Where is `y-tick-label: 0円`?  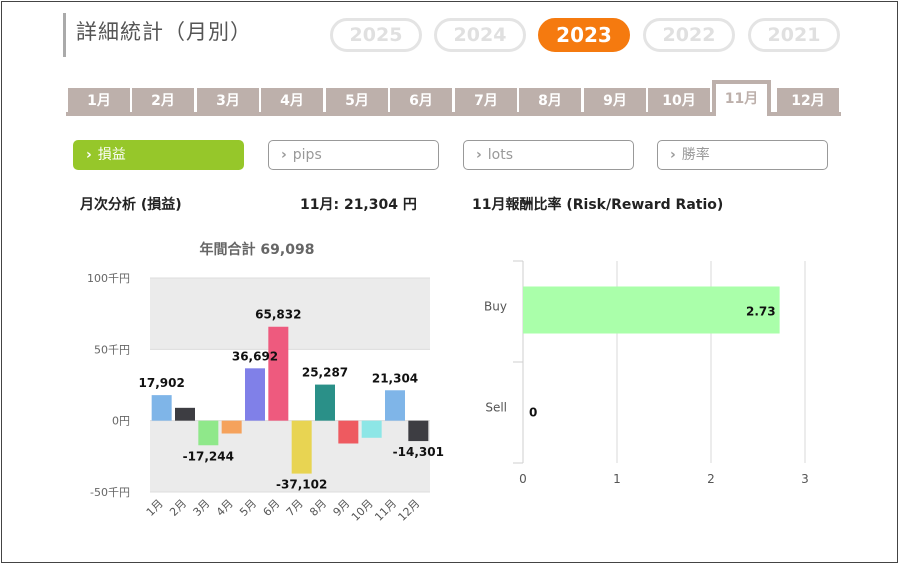 y-tick-label: 0円 is located at coordinates (121, 421).